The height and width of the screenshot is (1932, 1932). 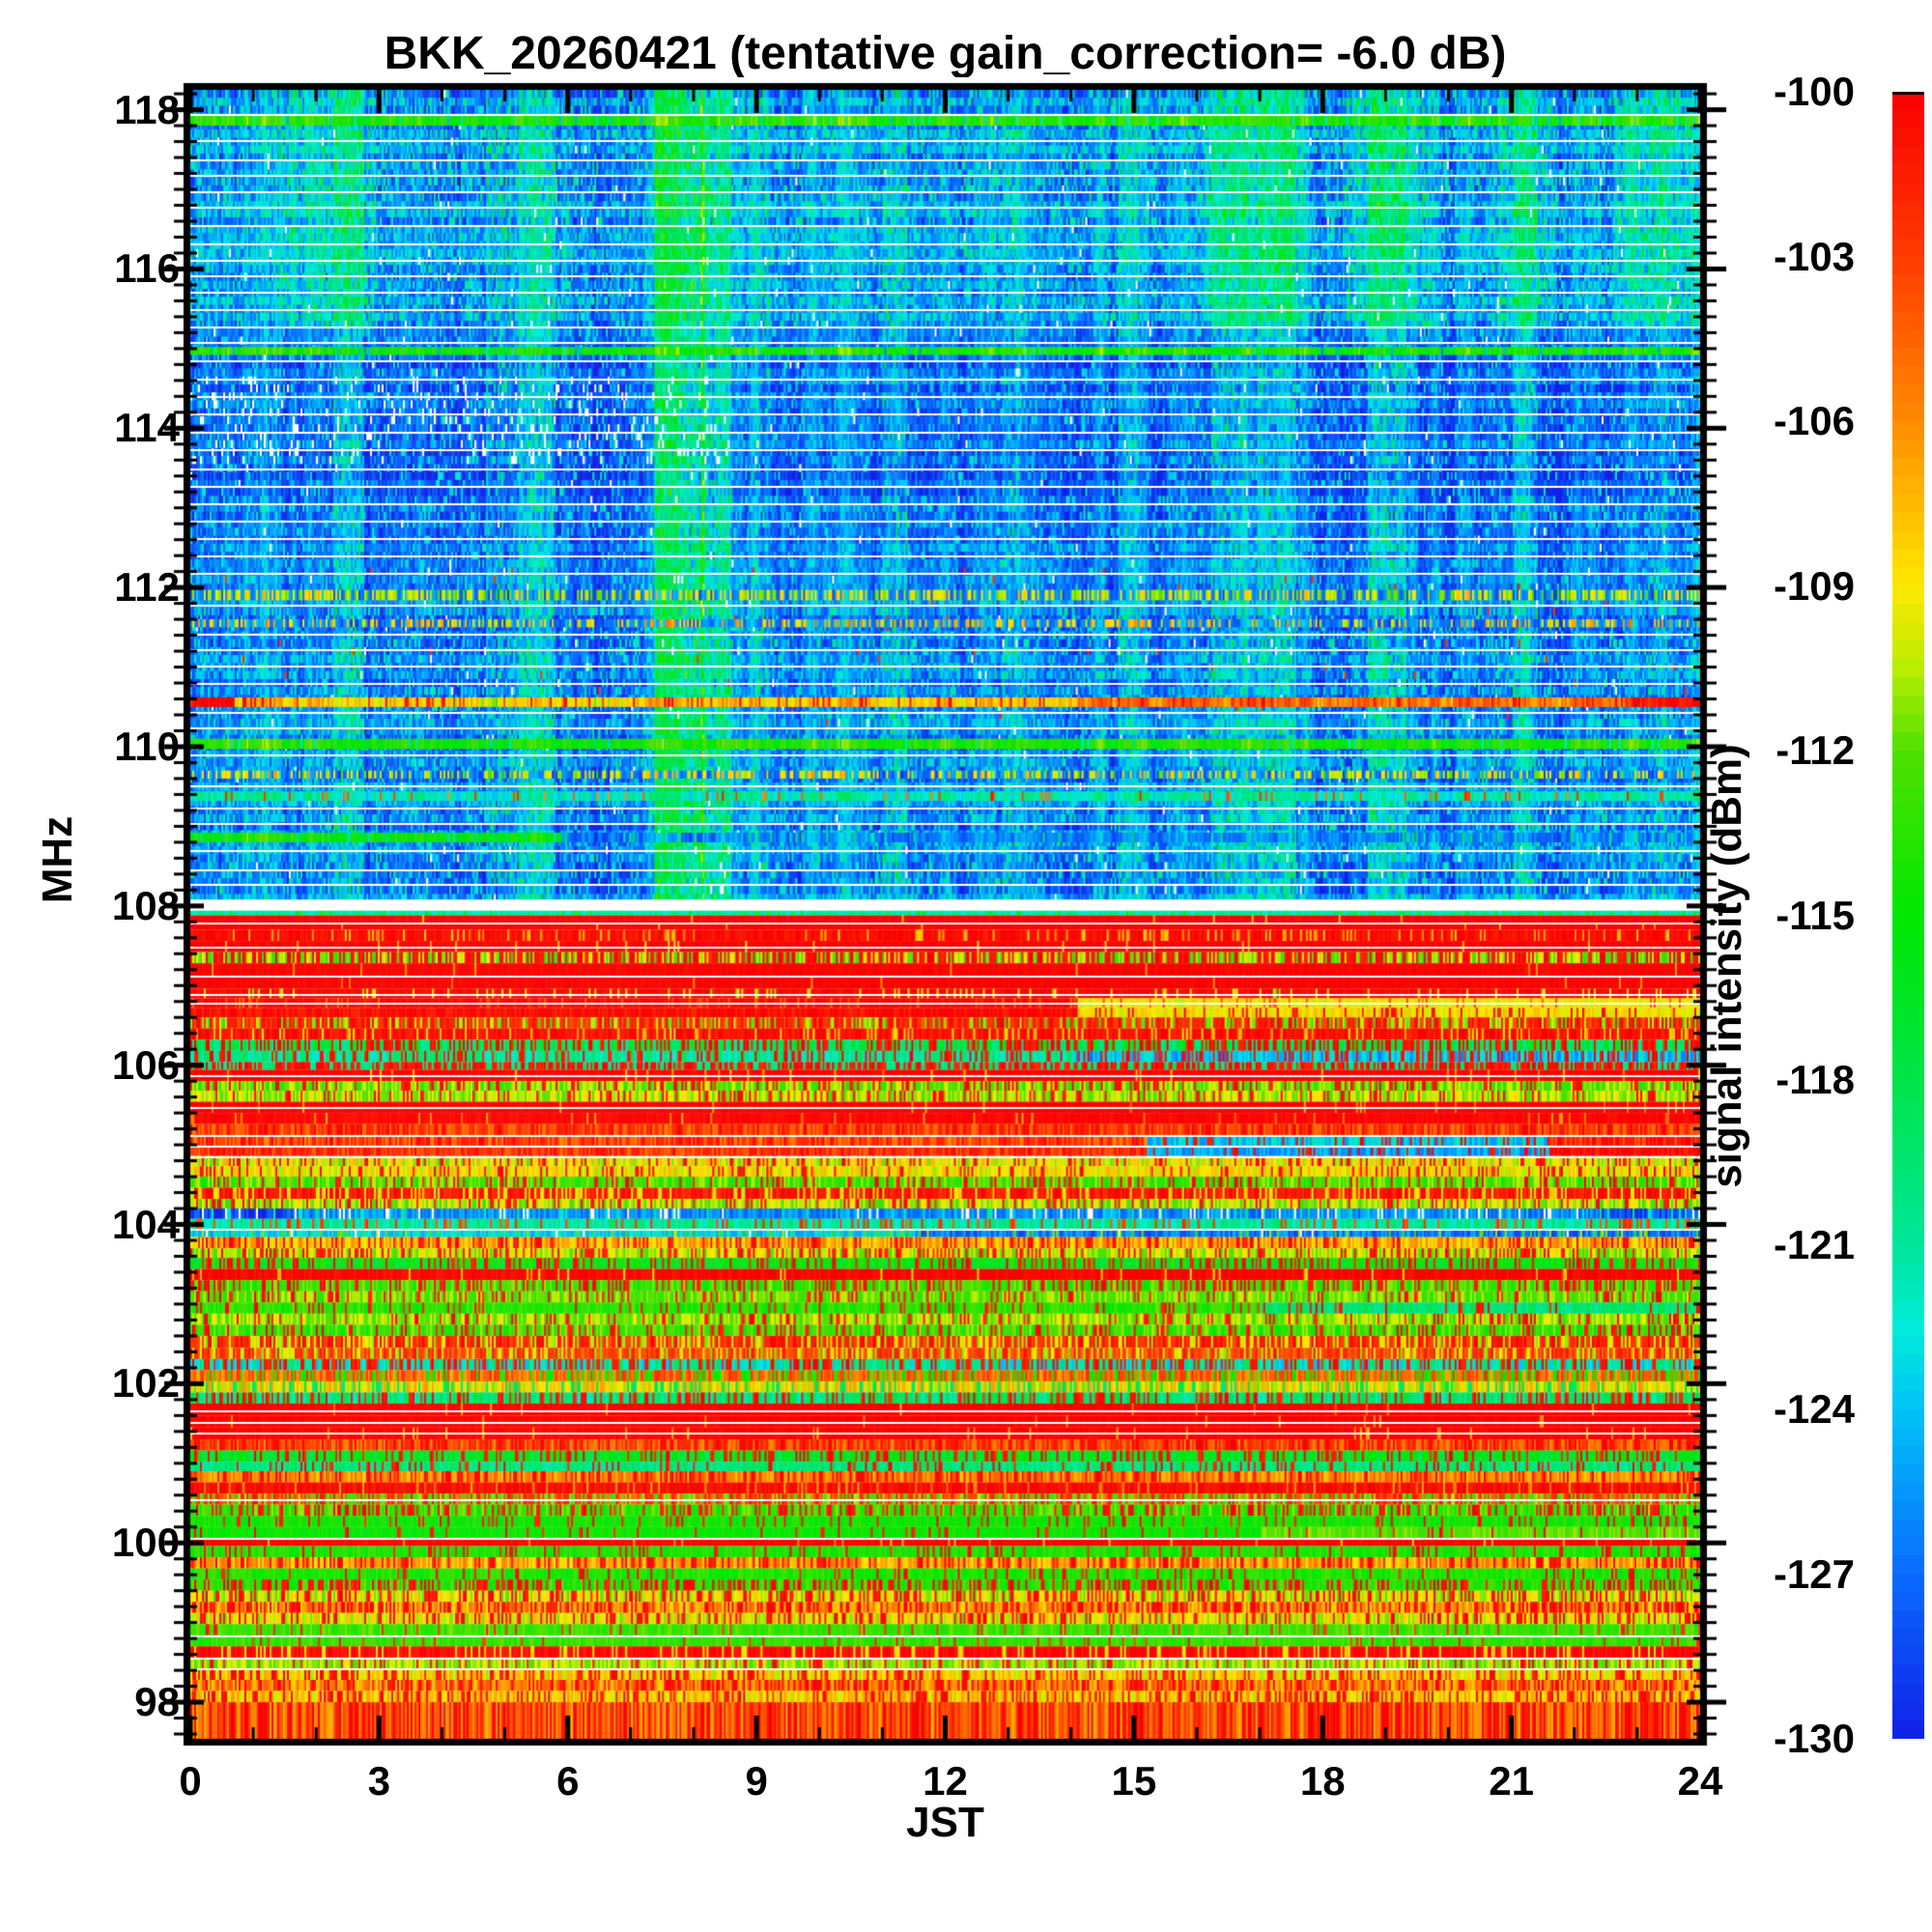 What do you see at coordinates (1814, 1738) in the screenshot?
I see `colorbar-tick-label: -130` at bounding box center [1814, 1738].